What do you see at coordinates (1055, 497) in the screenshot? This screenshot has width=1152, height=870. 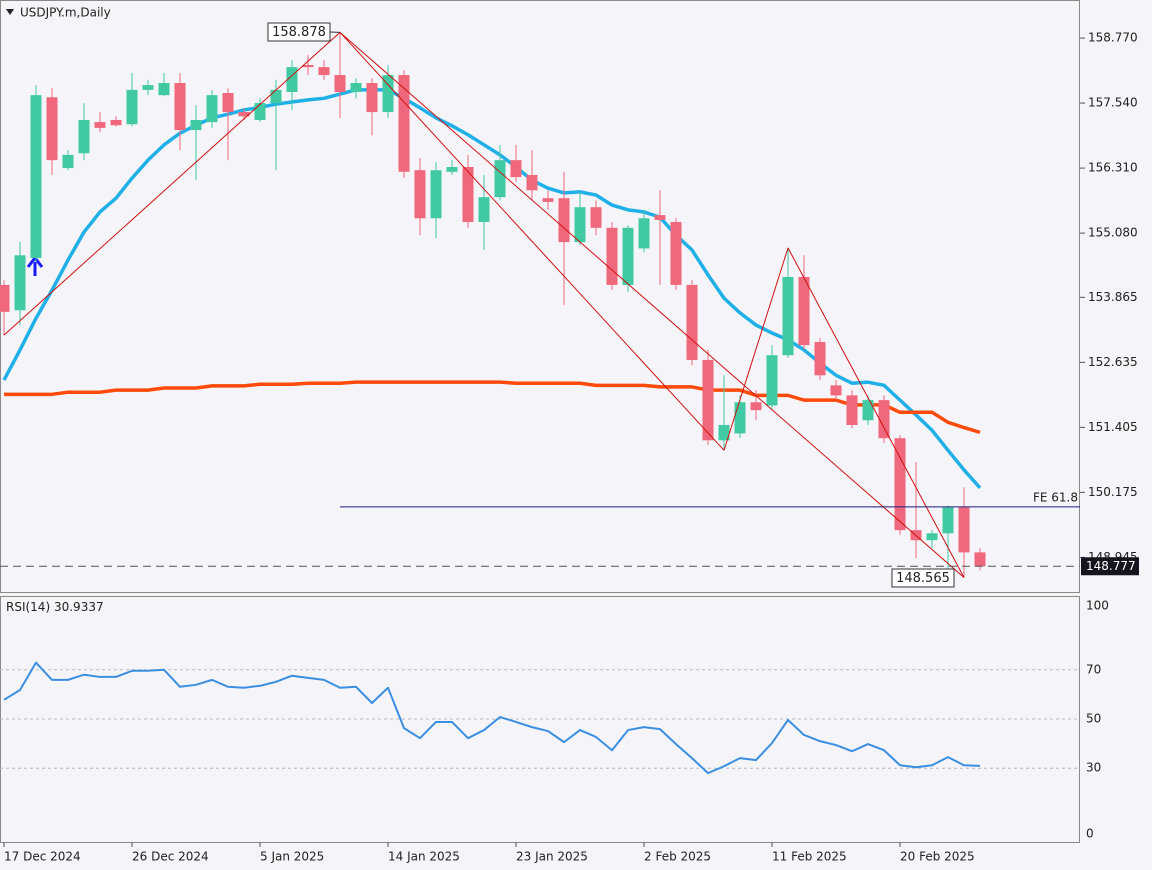 I see `fe-label: FE 61.8` at bounding box center [1055, 497].